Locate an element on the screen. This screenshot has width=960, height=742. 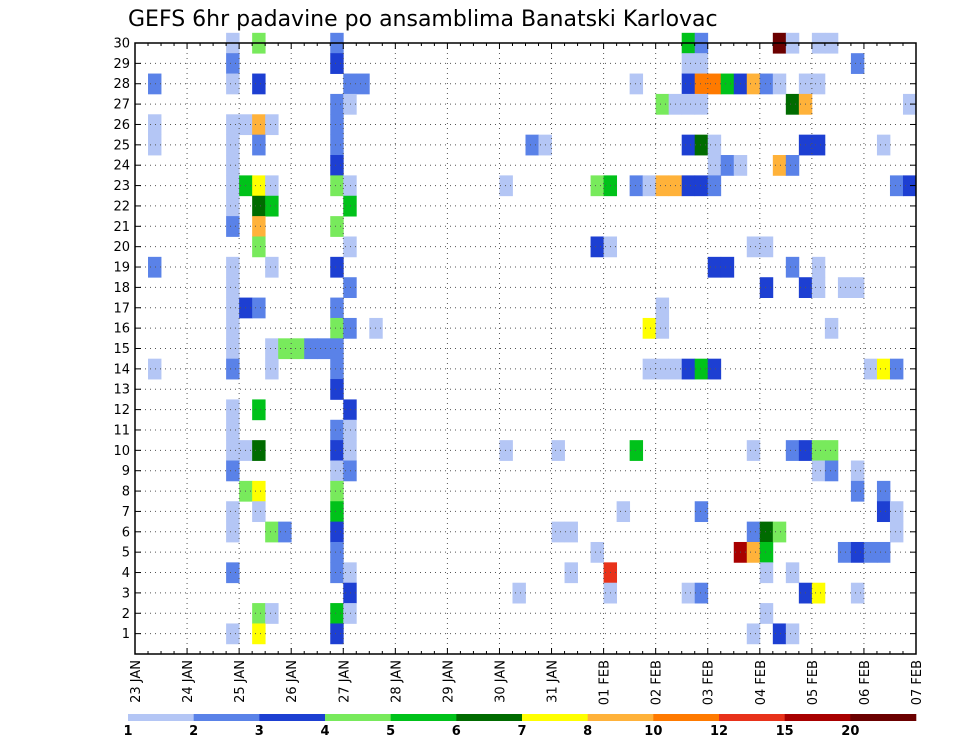
legend-label: 1 is located at coordinates (127, 731).